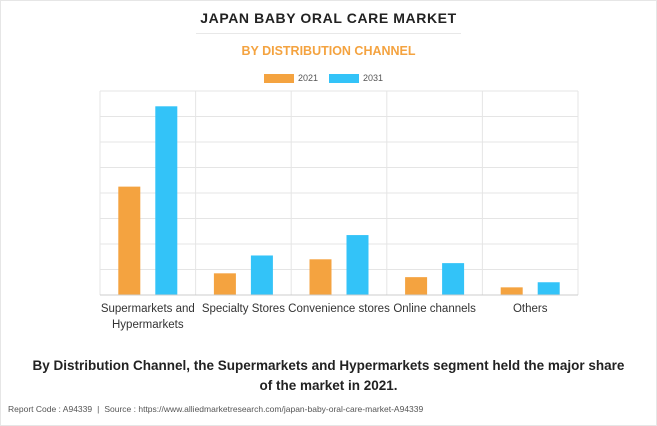 The height and width of the screenshot is (426, 657). What do you see at coordinates (148, 309) in the screenshot?
I see `x-tick-label: Supermarkets and` at bounding box center [148, 309].